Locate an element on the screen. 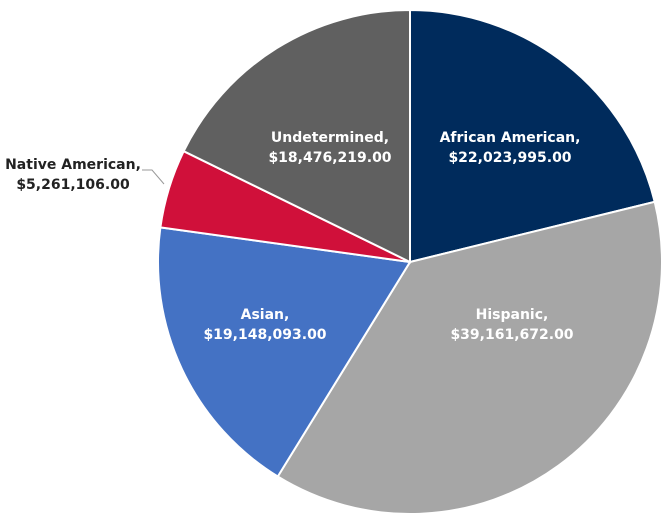 Image resolution: width=664 pixels, height=520 pixels. slice-value-label: $19,148,093.00 is located at coordinates (264, 335).